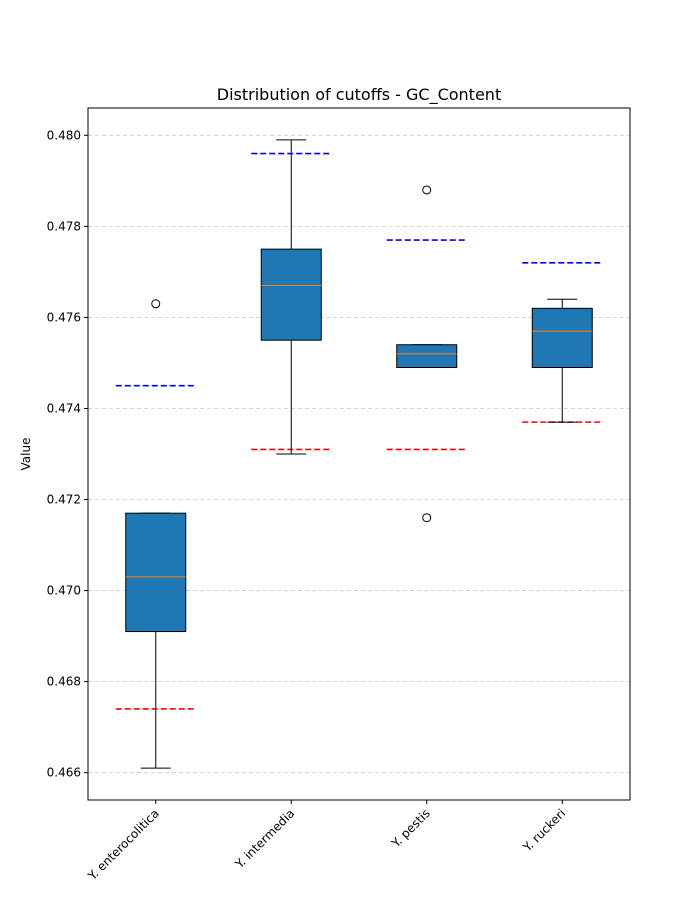  Describe the element at coordinates (123, 844) in the screenshot. I see `x-tick-label: Y. enterocolitica` at that location.